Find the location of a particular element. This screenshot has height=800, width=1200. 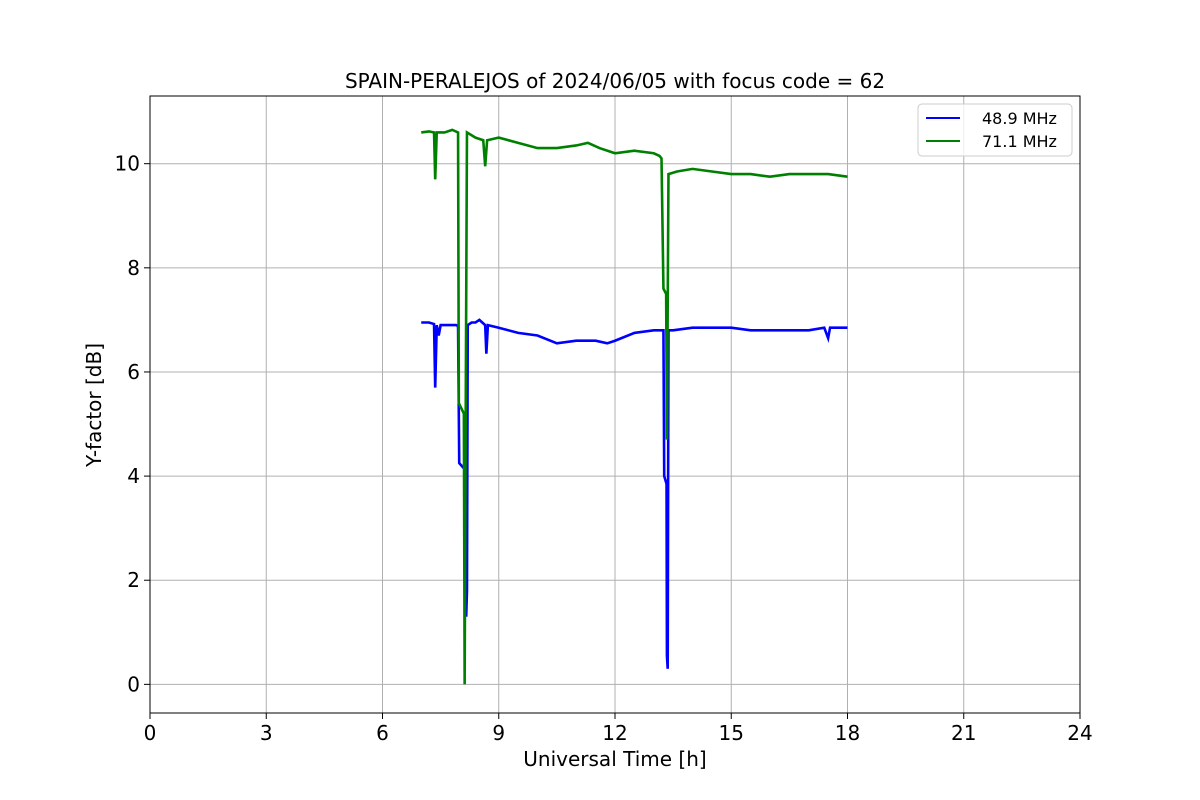

x-tick-label: 6 is located at coordinates (382, 733).